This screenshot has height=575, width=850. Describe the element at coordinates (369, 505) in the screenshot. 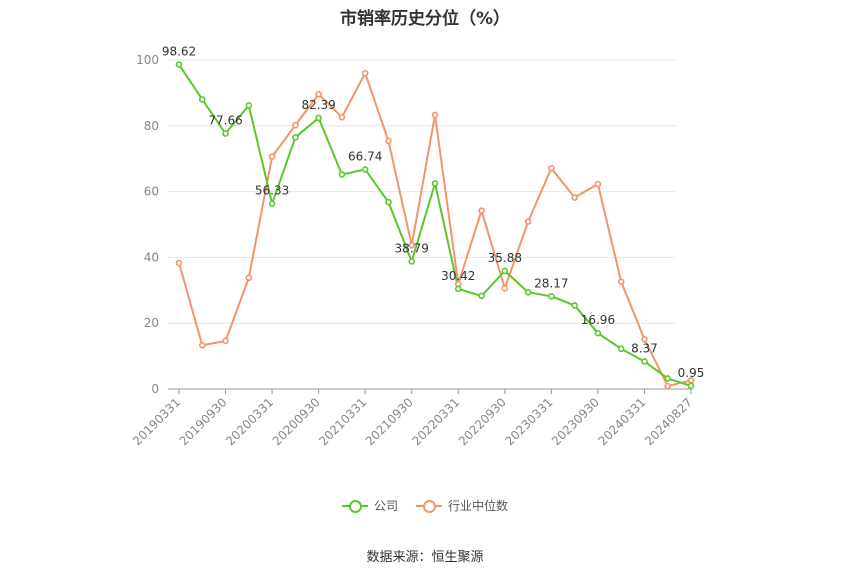

I see `legend-item-company: 公司` at that location.